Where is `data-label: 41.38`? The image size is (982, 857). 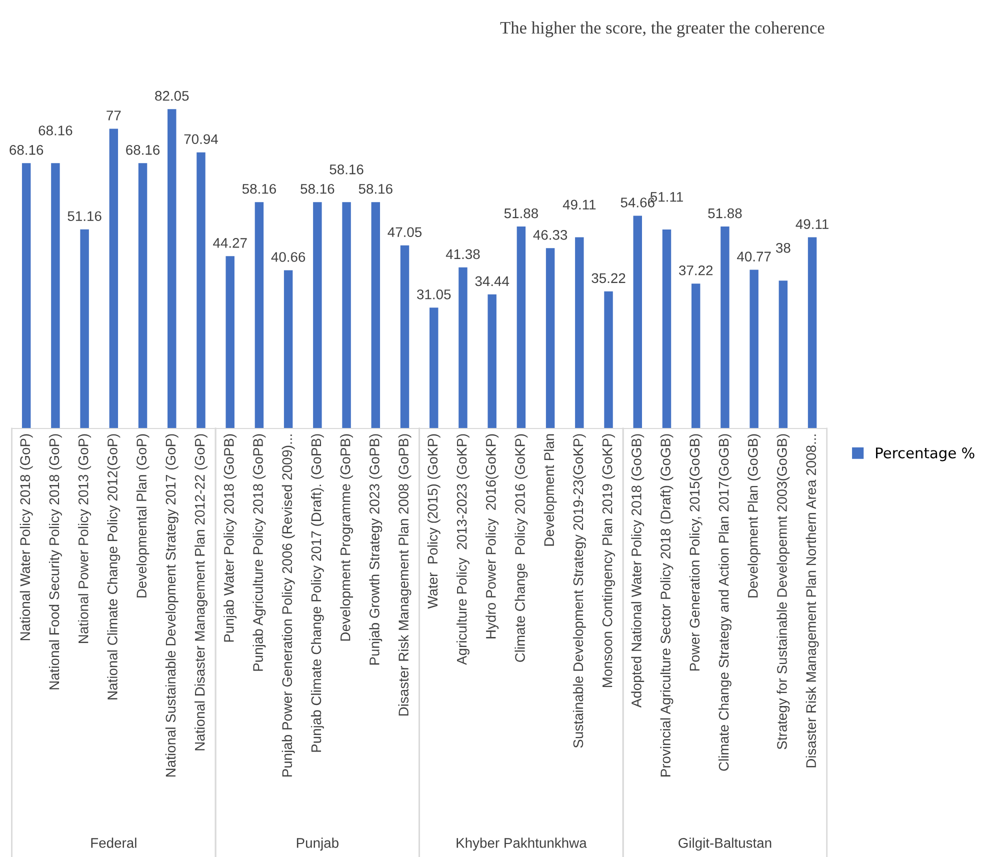 data-label: 41.38 is located at coordinates (463, 254).